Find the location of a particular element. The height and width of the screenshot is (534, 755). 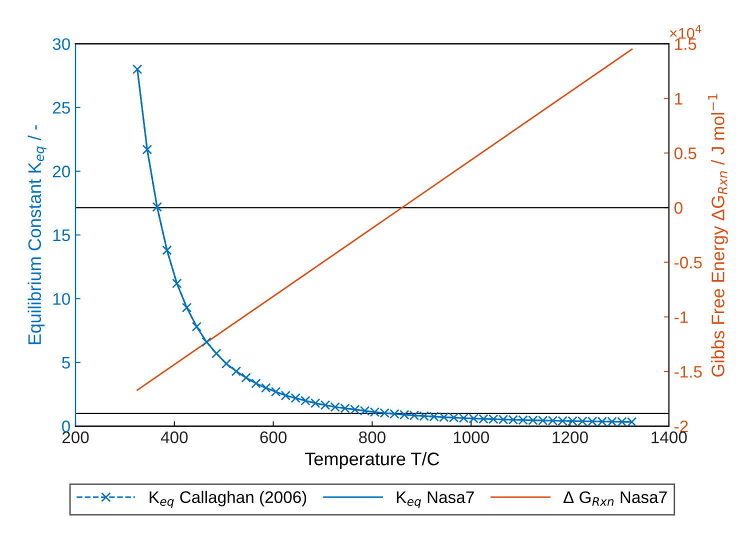

y2-tick-label: -2 is located at coordinates (681, 426).